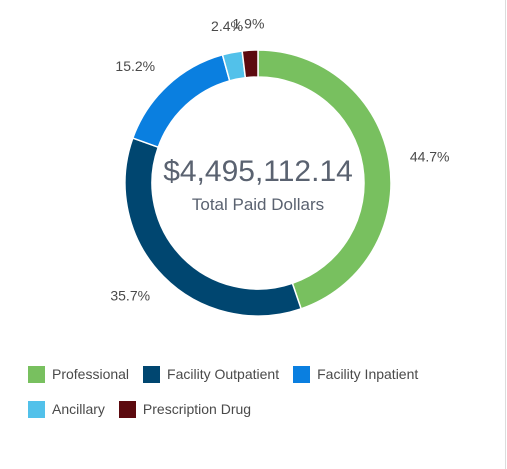 The width and height of the screenshot is (507, 469). I want to click on legend-swatch-facility-inpatient, so click(302, 374).